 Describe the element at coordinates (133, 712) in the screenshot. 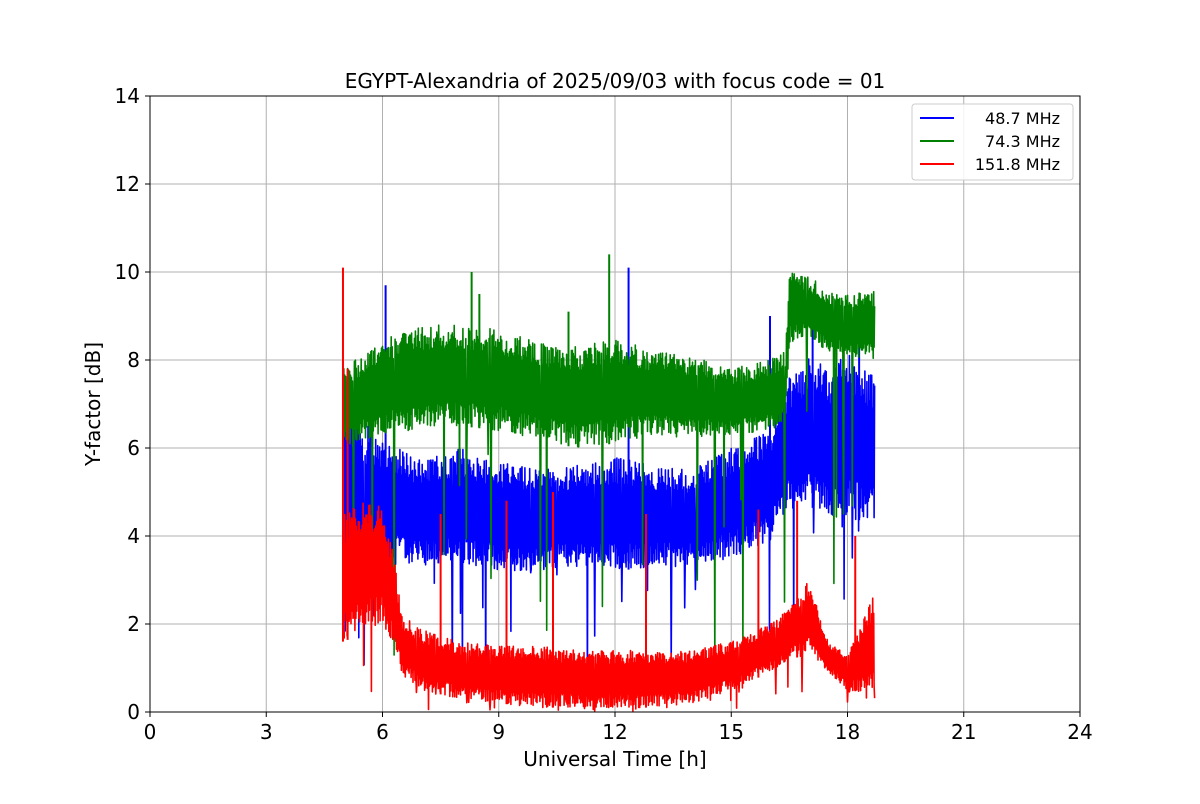

I see `y-tick-label: 0` at that location.